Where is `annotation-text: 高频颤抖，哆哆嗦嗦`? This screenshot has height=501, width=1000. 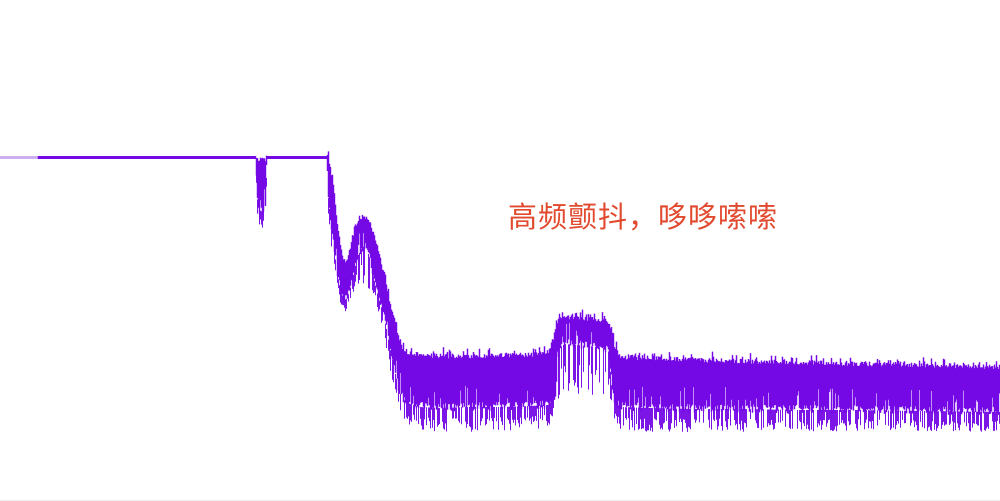
annotation-text: 高频颤抖，哆哆嗦嗦 is located at coordinates (643, 218).